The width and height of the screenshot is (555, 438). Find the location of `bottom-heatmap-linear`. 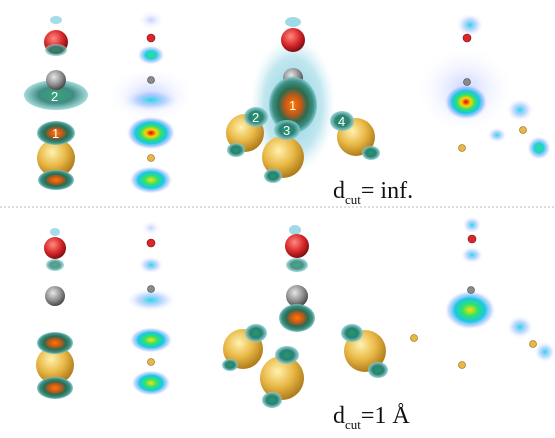

bottom-heatmap-linear is located at coordinates (151, 308).